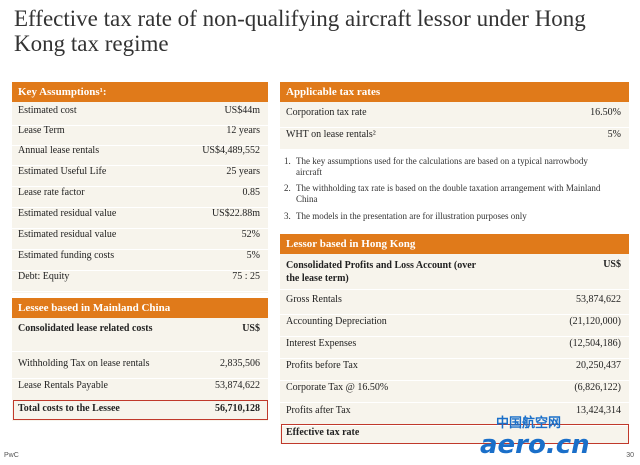 This screenshot has width=640, height=465. I want to click on row-value: US$4,489,552, so click(231, 150).